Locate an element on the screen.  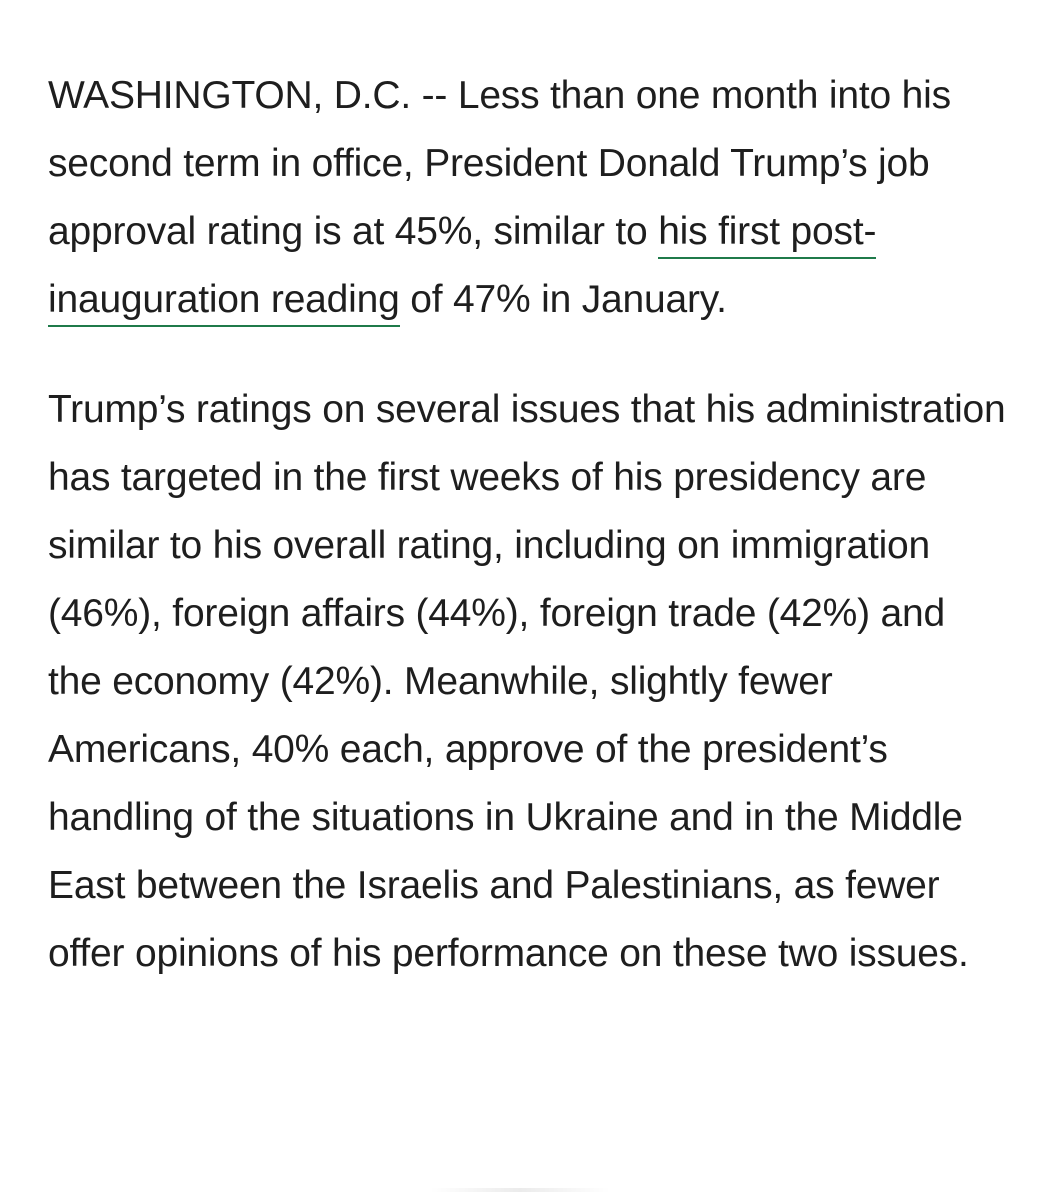
bottom-fade-divider is located at coordinates (520, 1190).